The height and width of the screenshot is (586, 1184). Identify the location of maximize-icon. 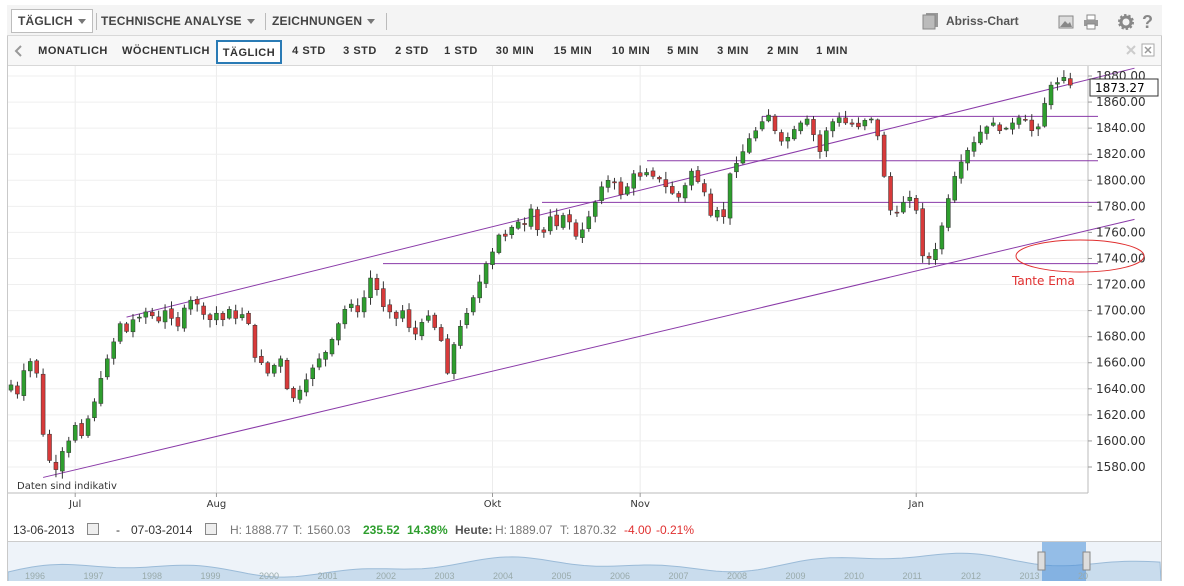
(1148, 50).